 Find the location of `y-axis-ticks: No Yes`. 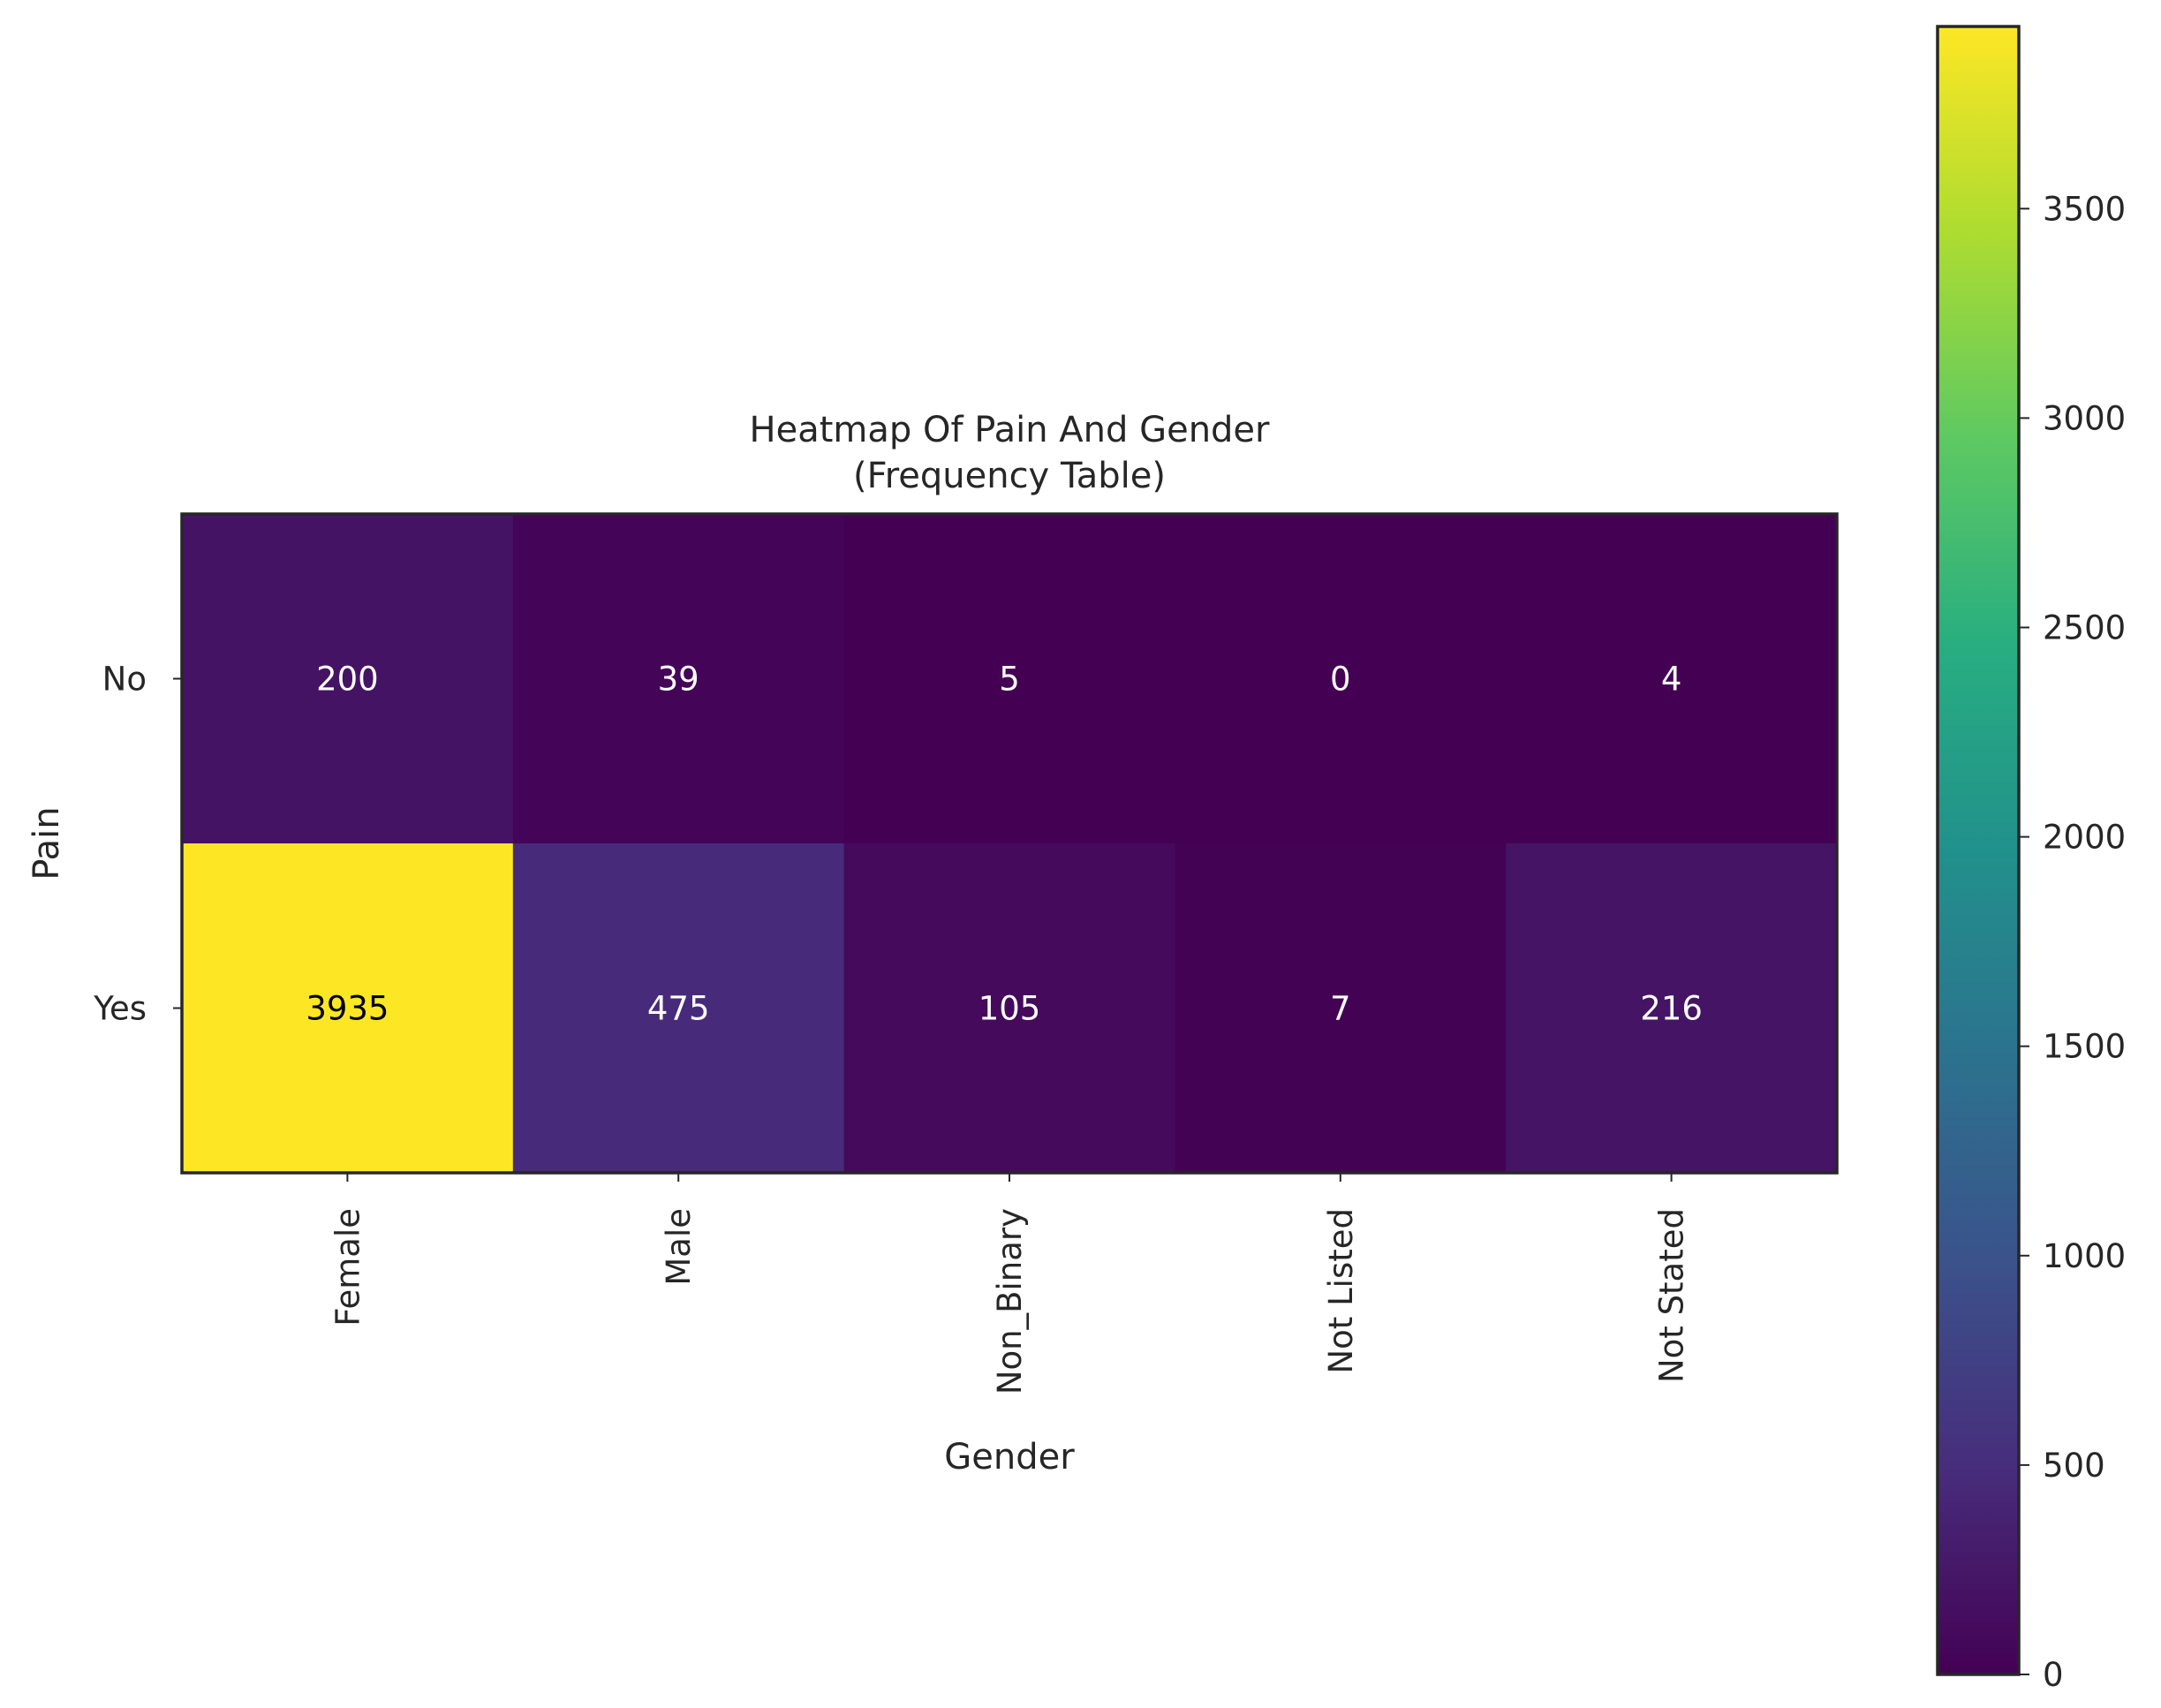

y-axis-ticks: No Yes is located at coordinates (137, 844).